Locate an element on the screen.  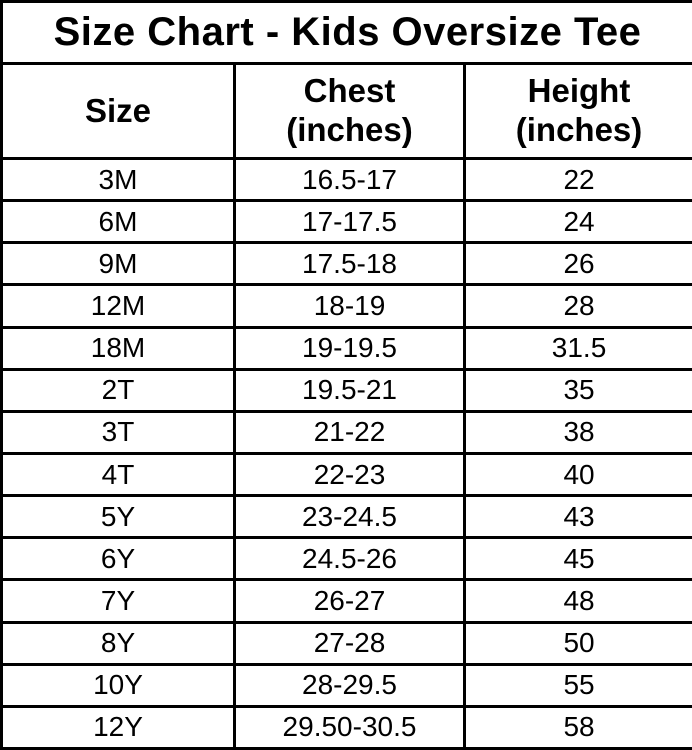
column-header-chest: Chest (inches) is located at coordinates (349, 111).